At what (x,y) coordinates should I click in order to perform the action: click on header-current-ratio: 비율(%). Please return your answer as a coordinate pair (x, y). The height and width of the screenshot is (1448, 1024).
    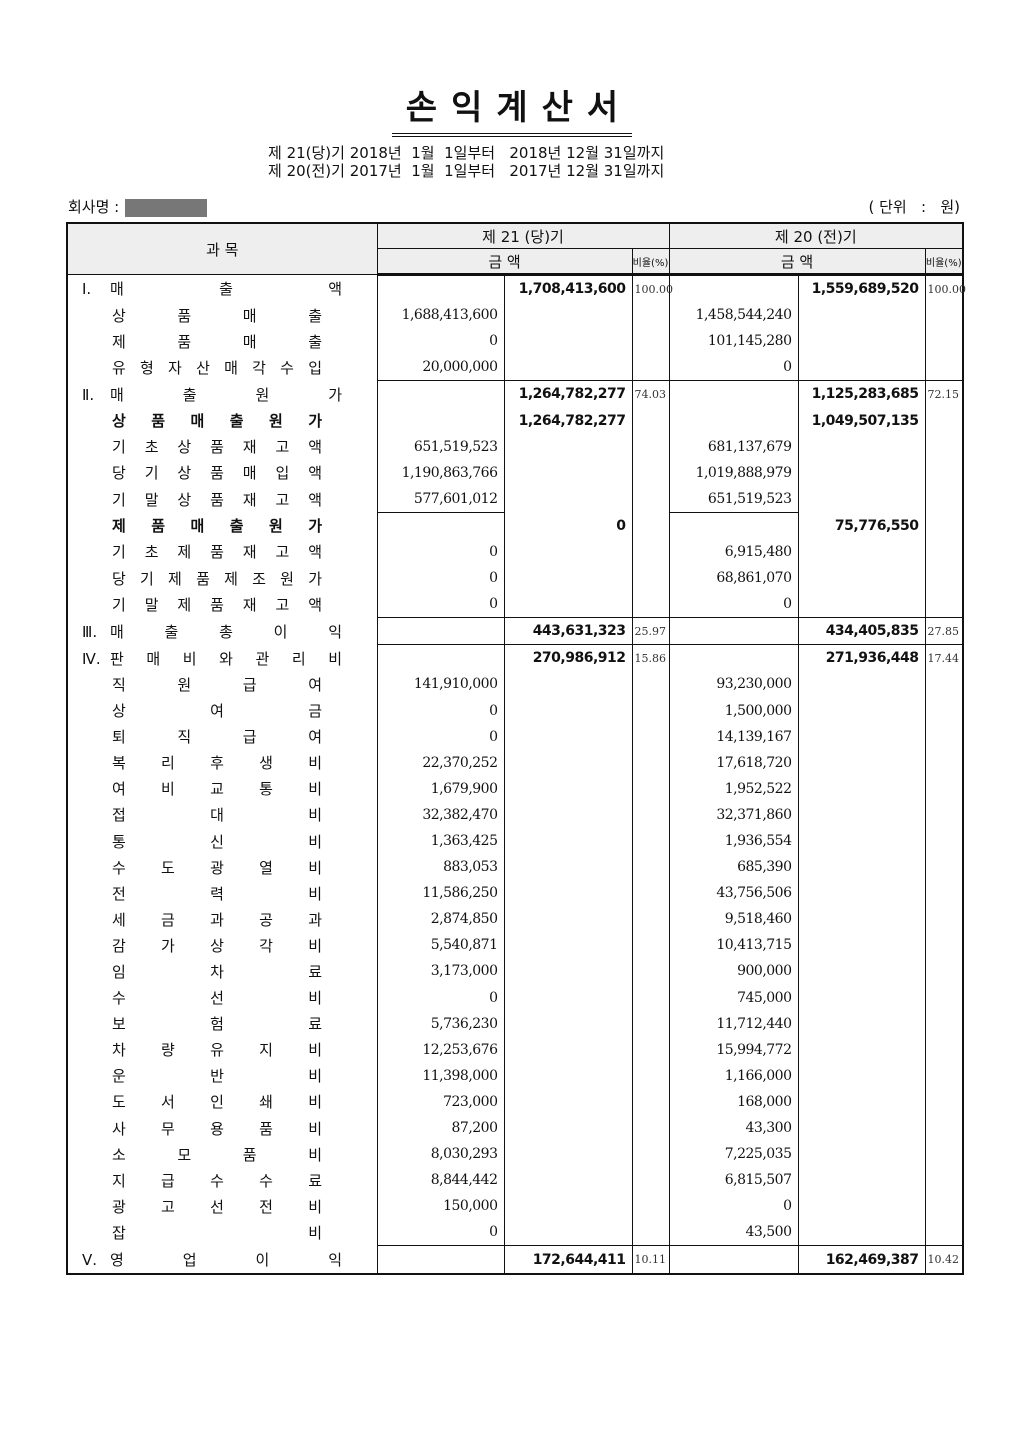
    Looking at the image, I should click on (650, 262).